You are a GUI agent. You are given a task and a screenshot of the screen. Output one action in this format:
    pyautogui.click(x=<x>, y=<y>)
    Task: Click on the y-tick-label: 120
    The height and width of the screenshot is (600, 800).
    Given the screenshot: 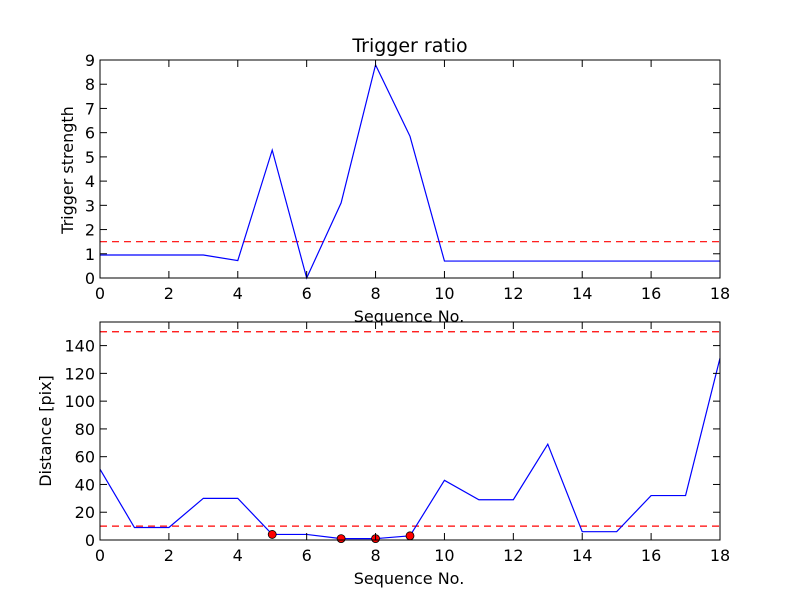 What is the action you would take?
    pyautogui.click(x=79, y=373)
    